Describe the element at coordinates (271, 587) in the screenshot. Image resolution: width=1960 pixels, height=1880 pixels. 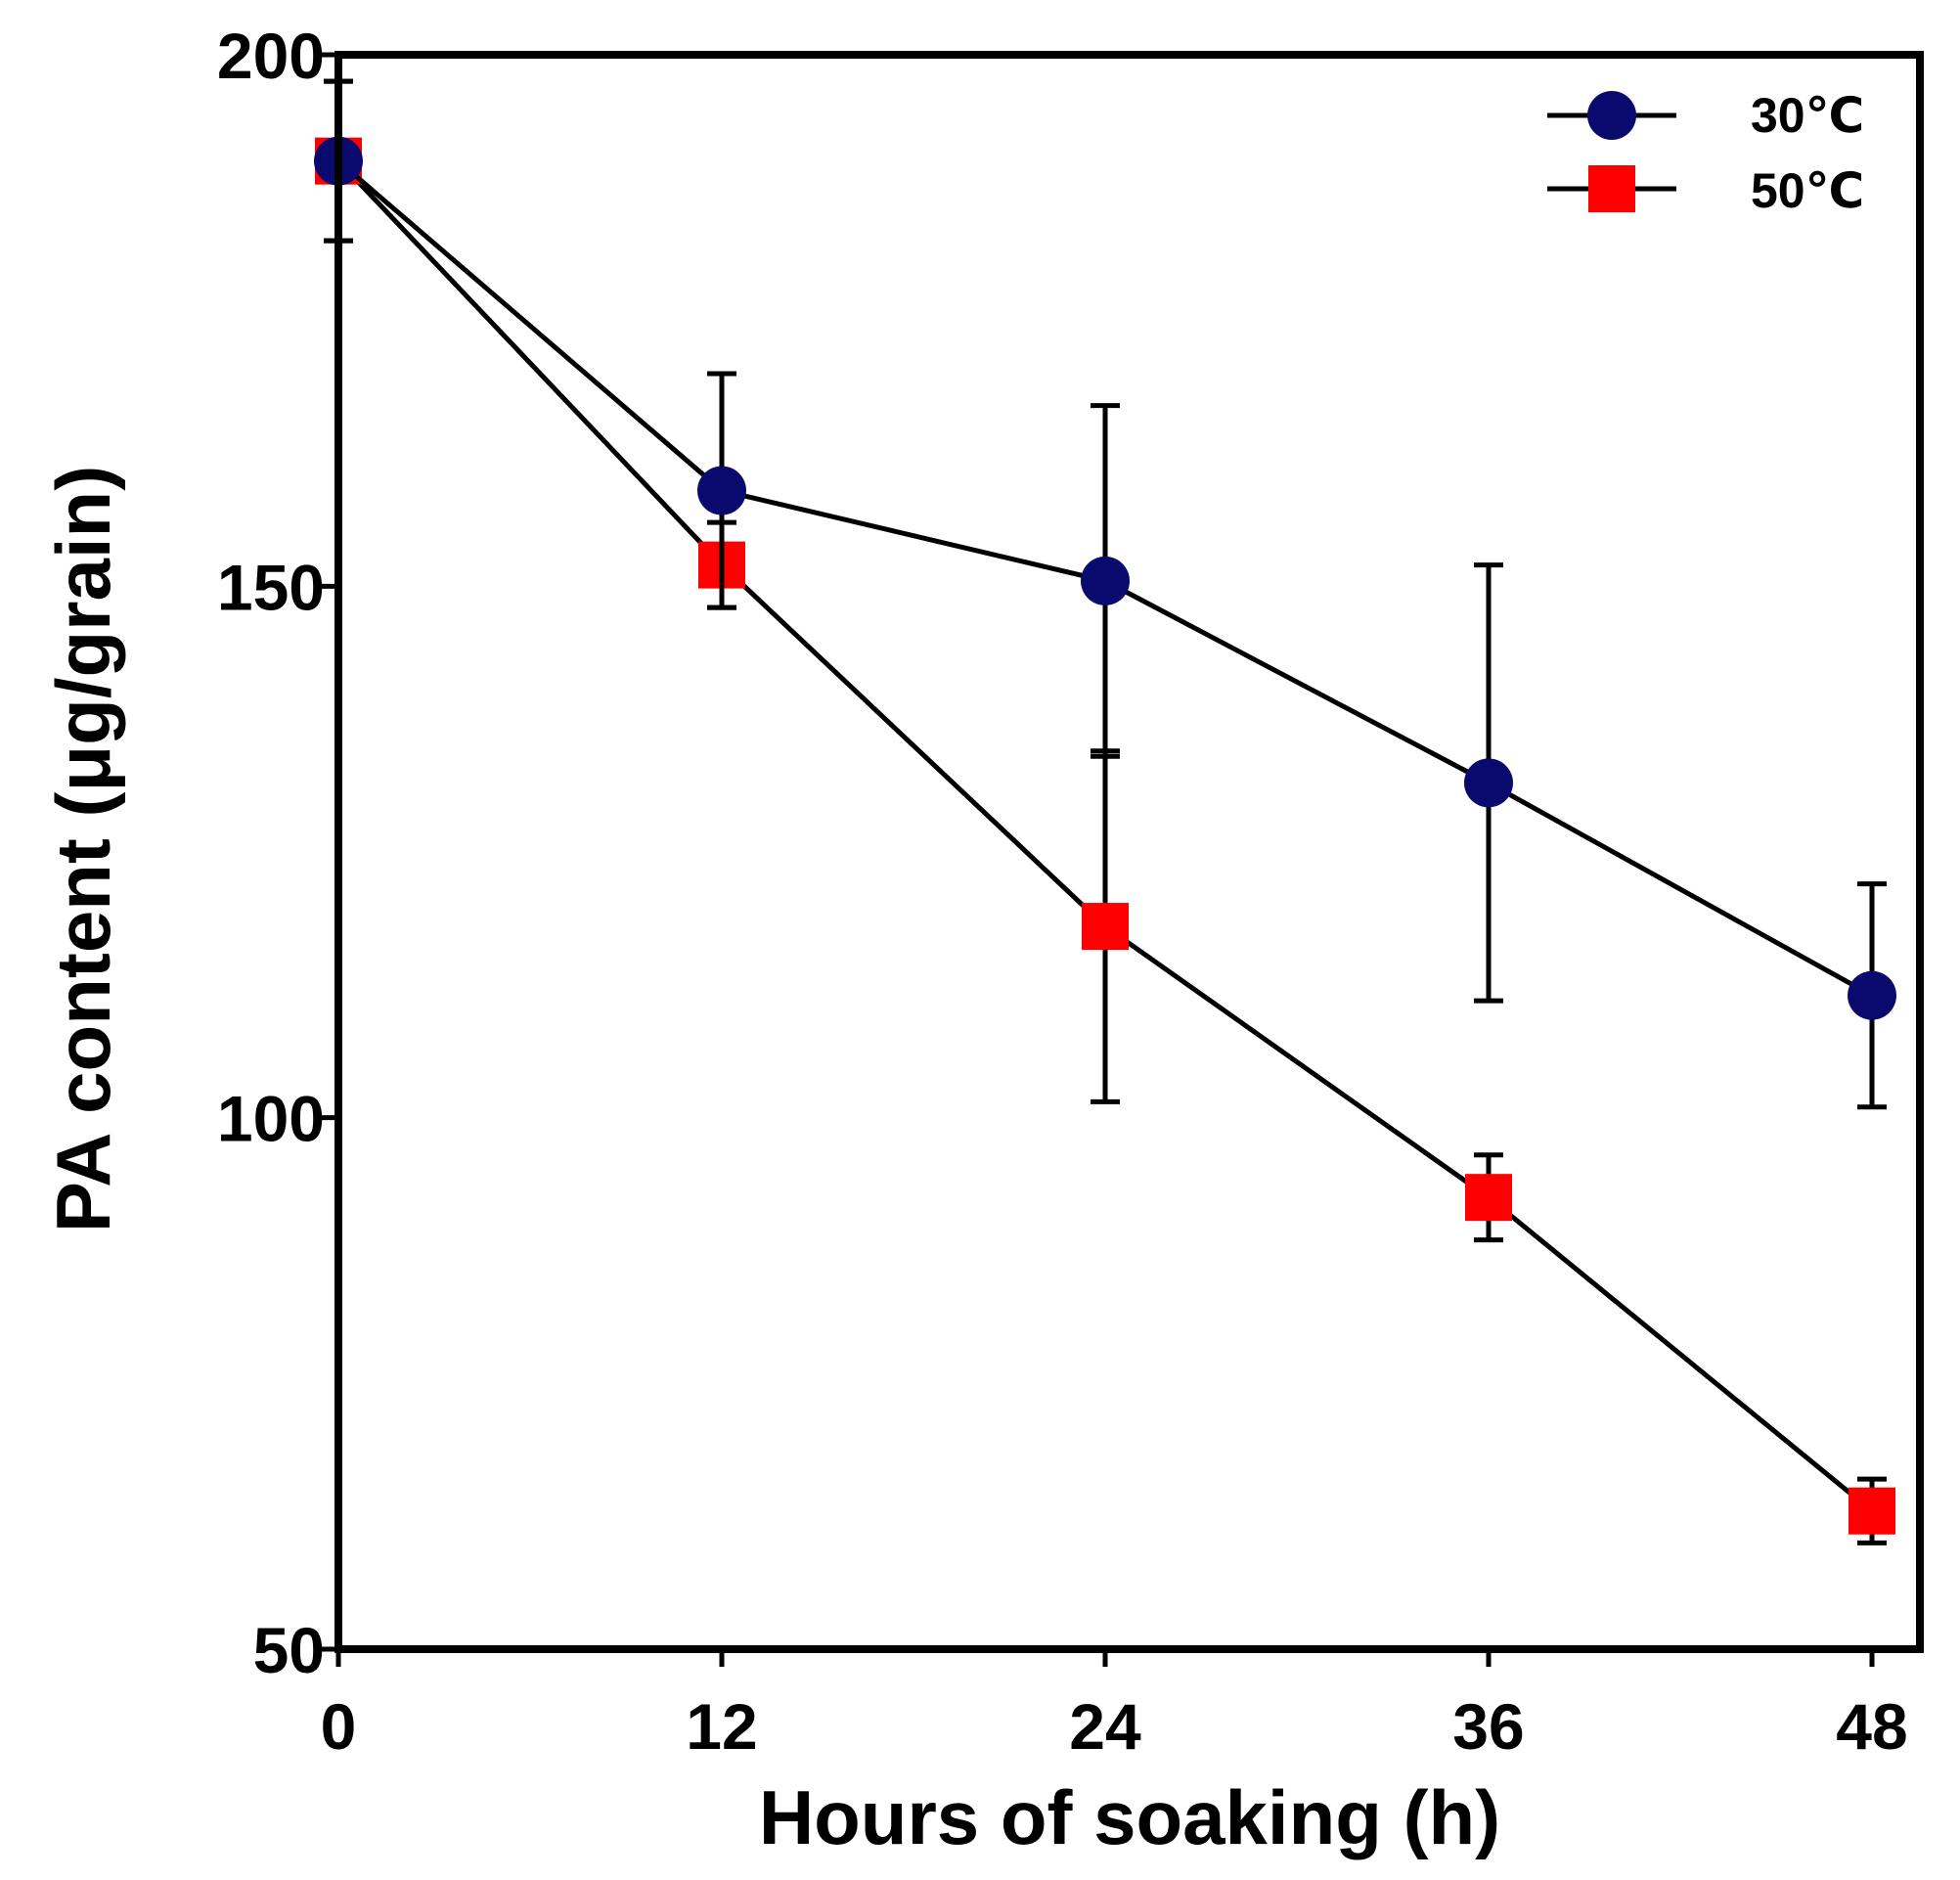
I see `y-tick-label: 150` at that location.